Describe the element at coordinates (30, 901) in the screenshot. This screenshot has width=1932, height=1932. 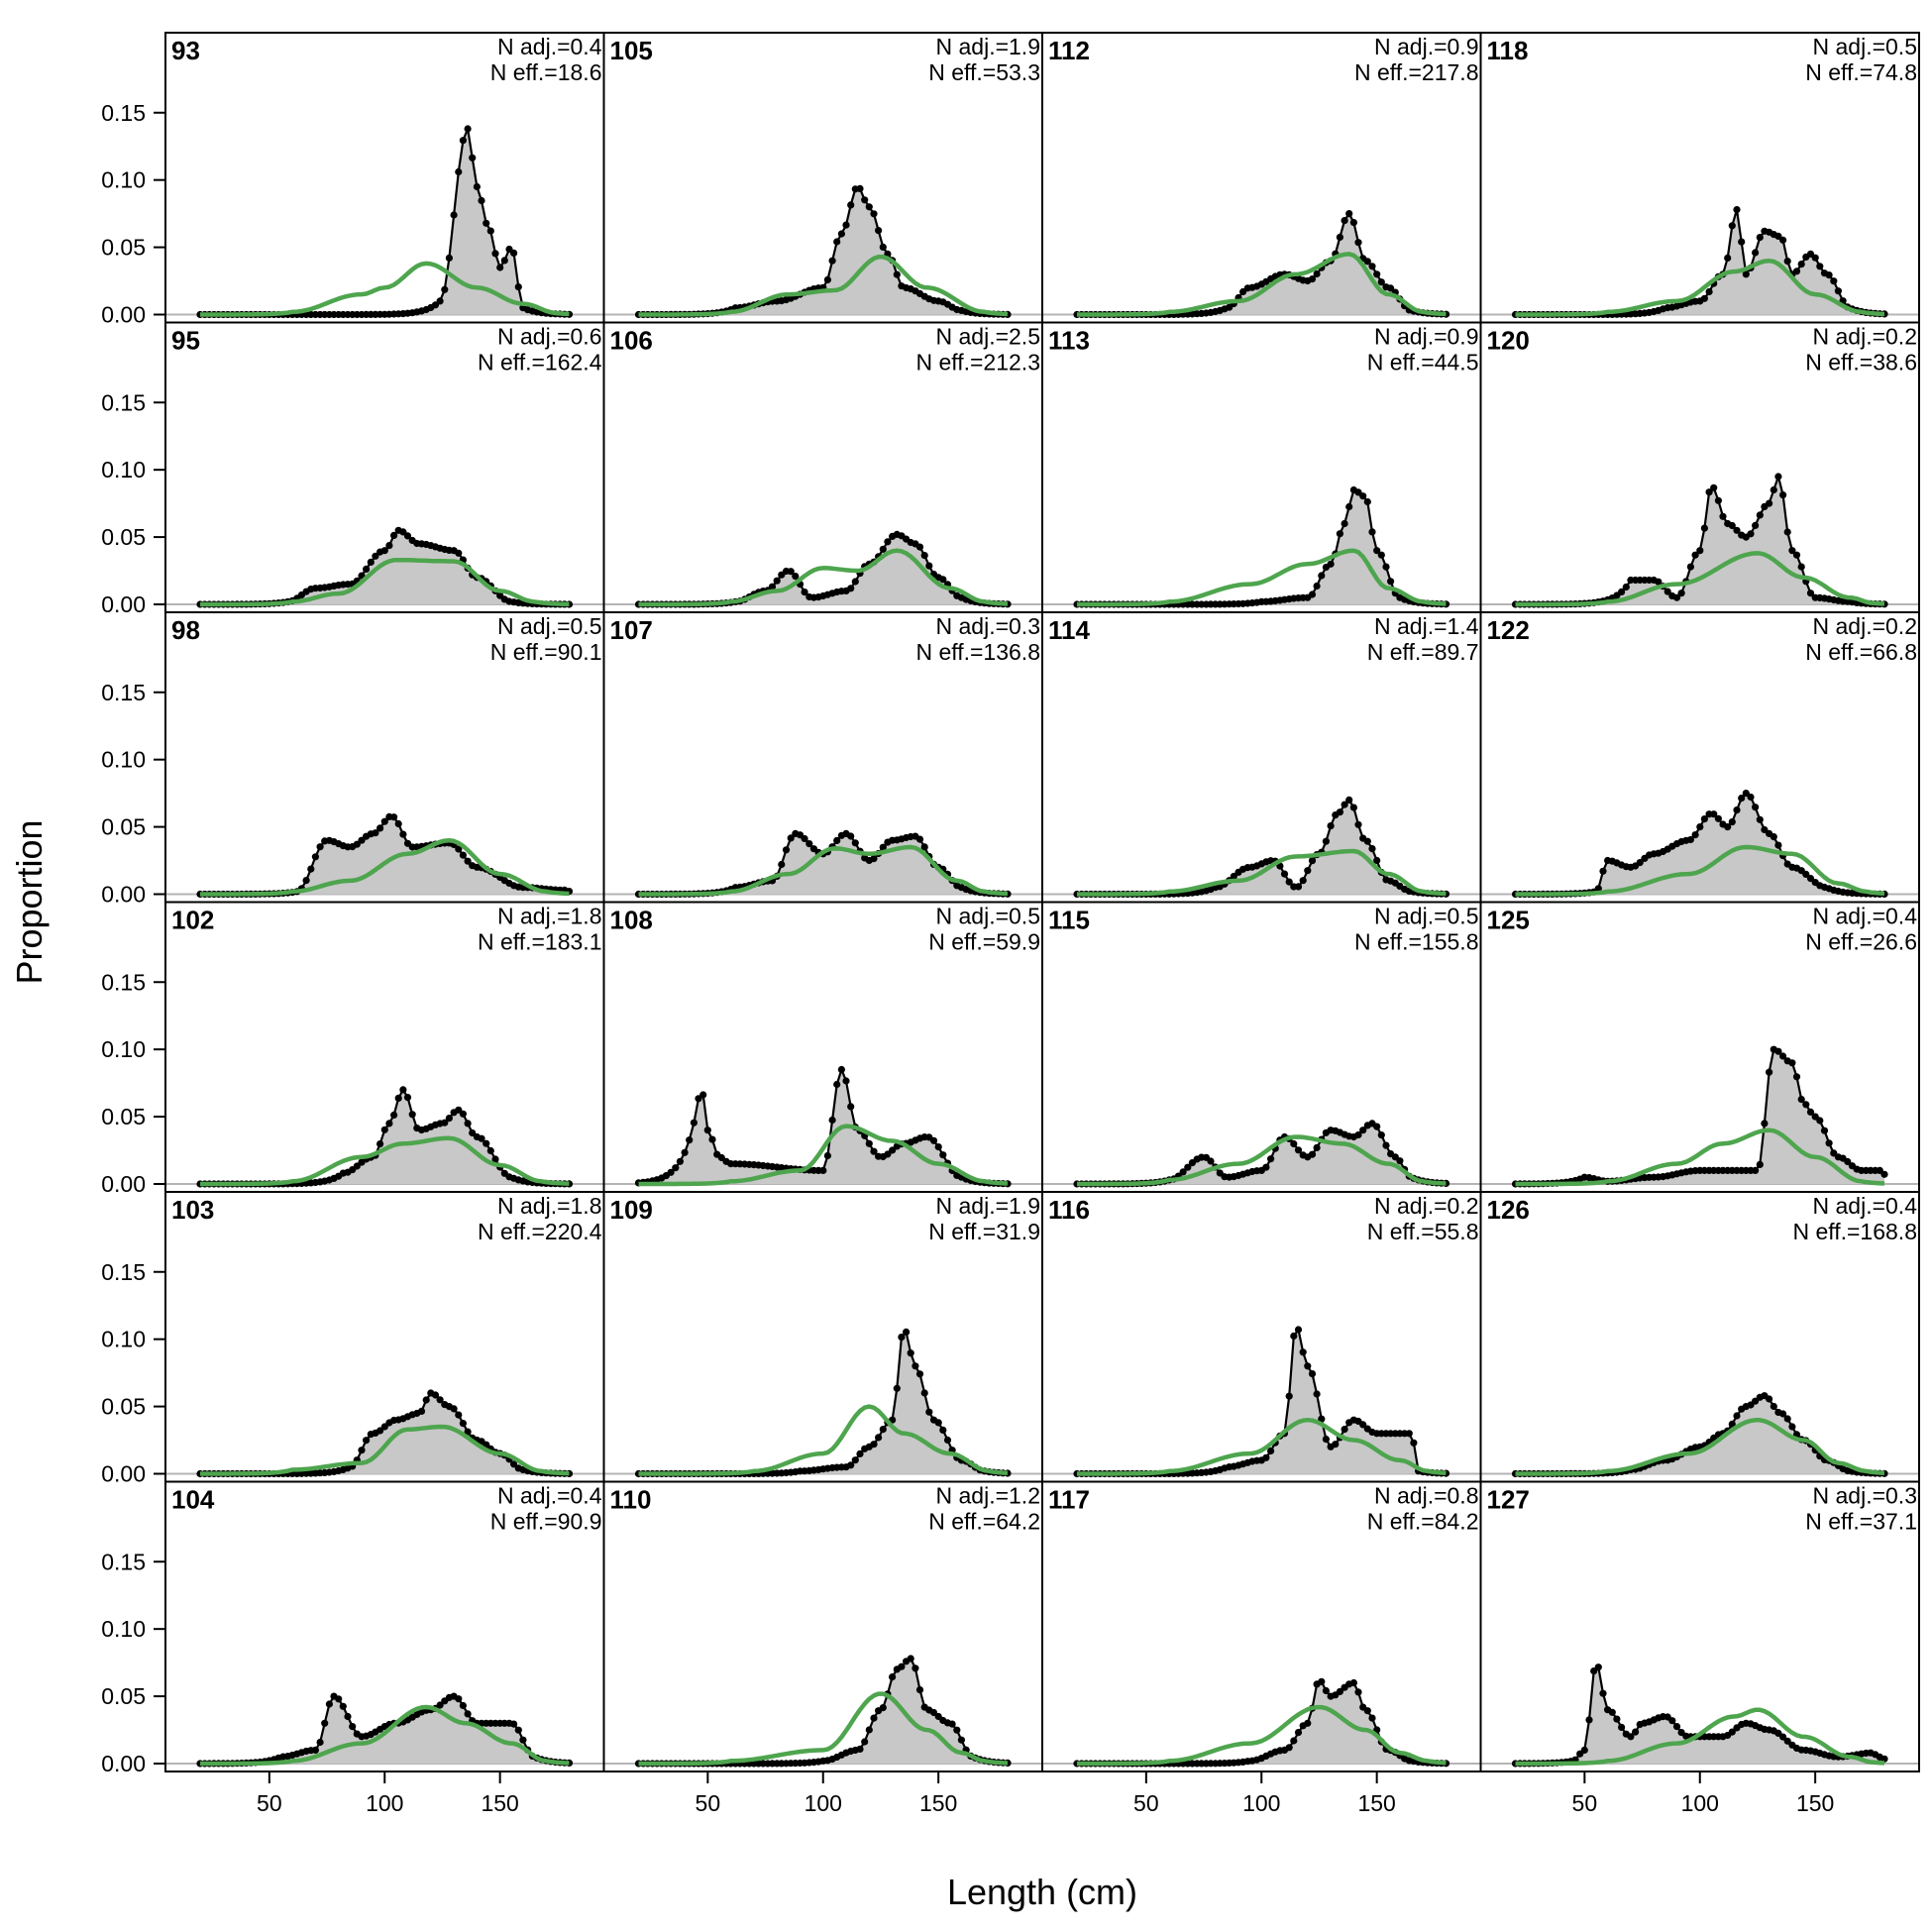
I see `y-axis-title: Proportion` at that location.